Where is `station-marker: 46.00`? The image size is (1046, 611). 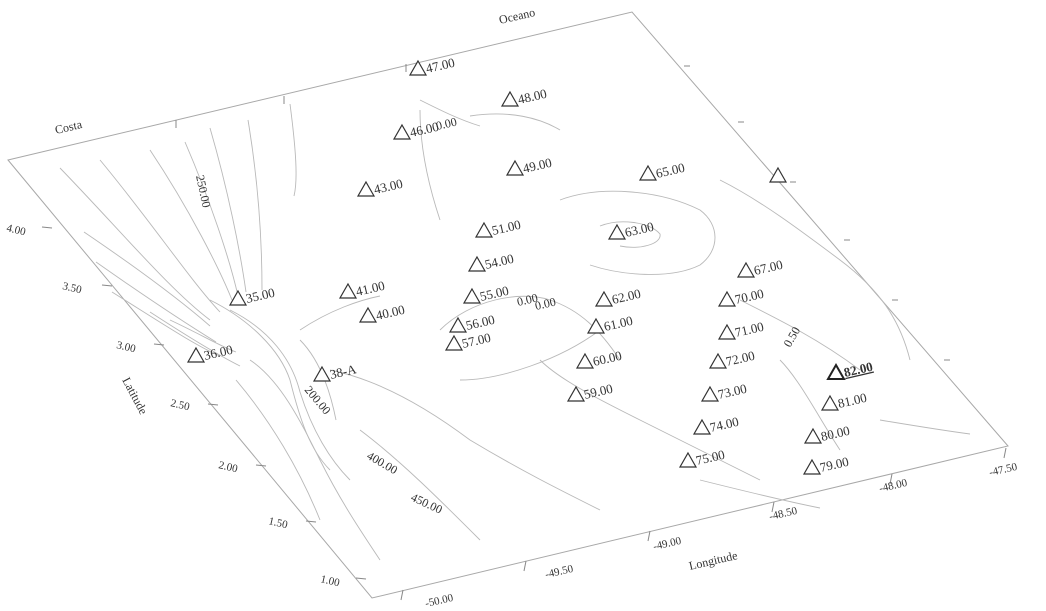 station-marker: 46.00 is located at coordinates (416, 129).